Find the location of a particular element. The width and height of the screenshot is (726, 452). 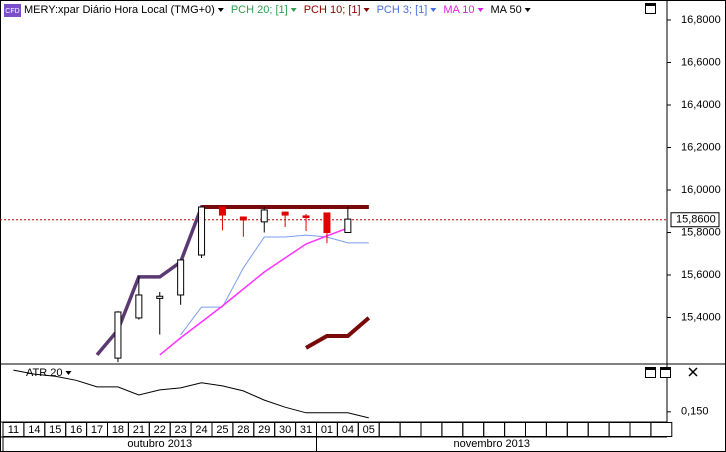

x-tick-label: 16 is located at coordinates (76, 430).